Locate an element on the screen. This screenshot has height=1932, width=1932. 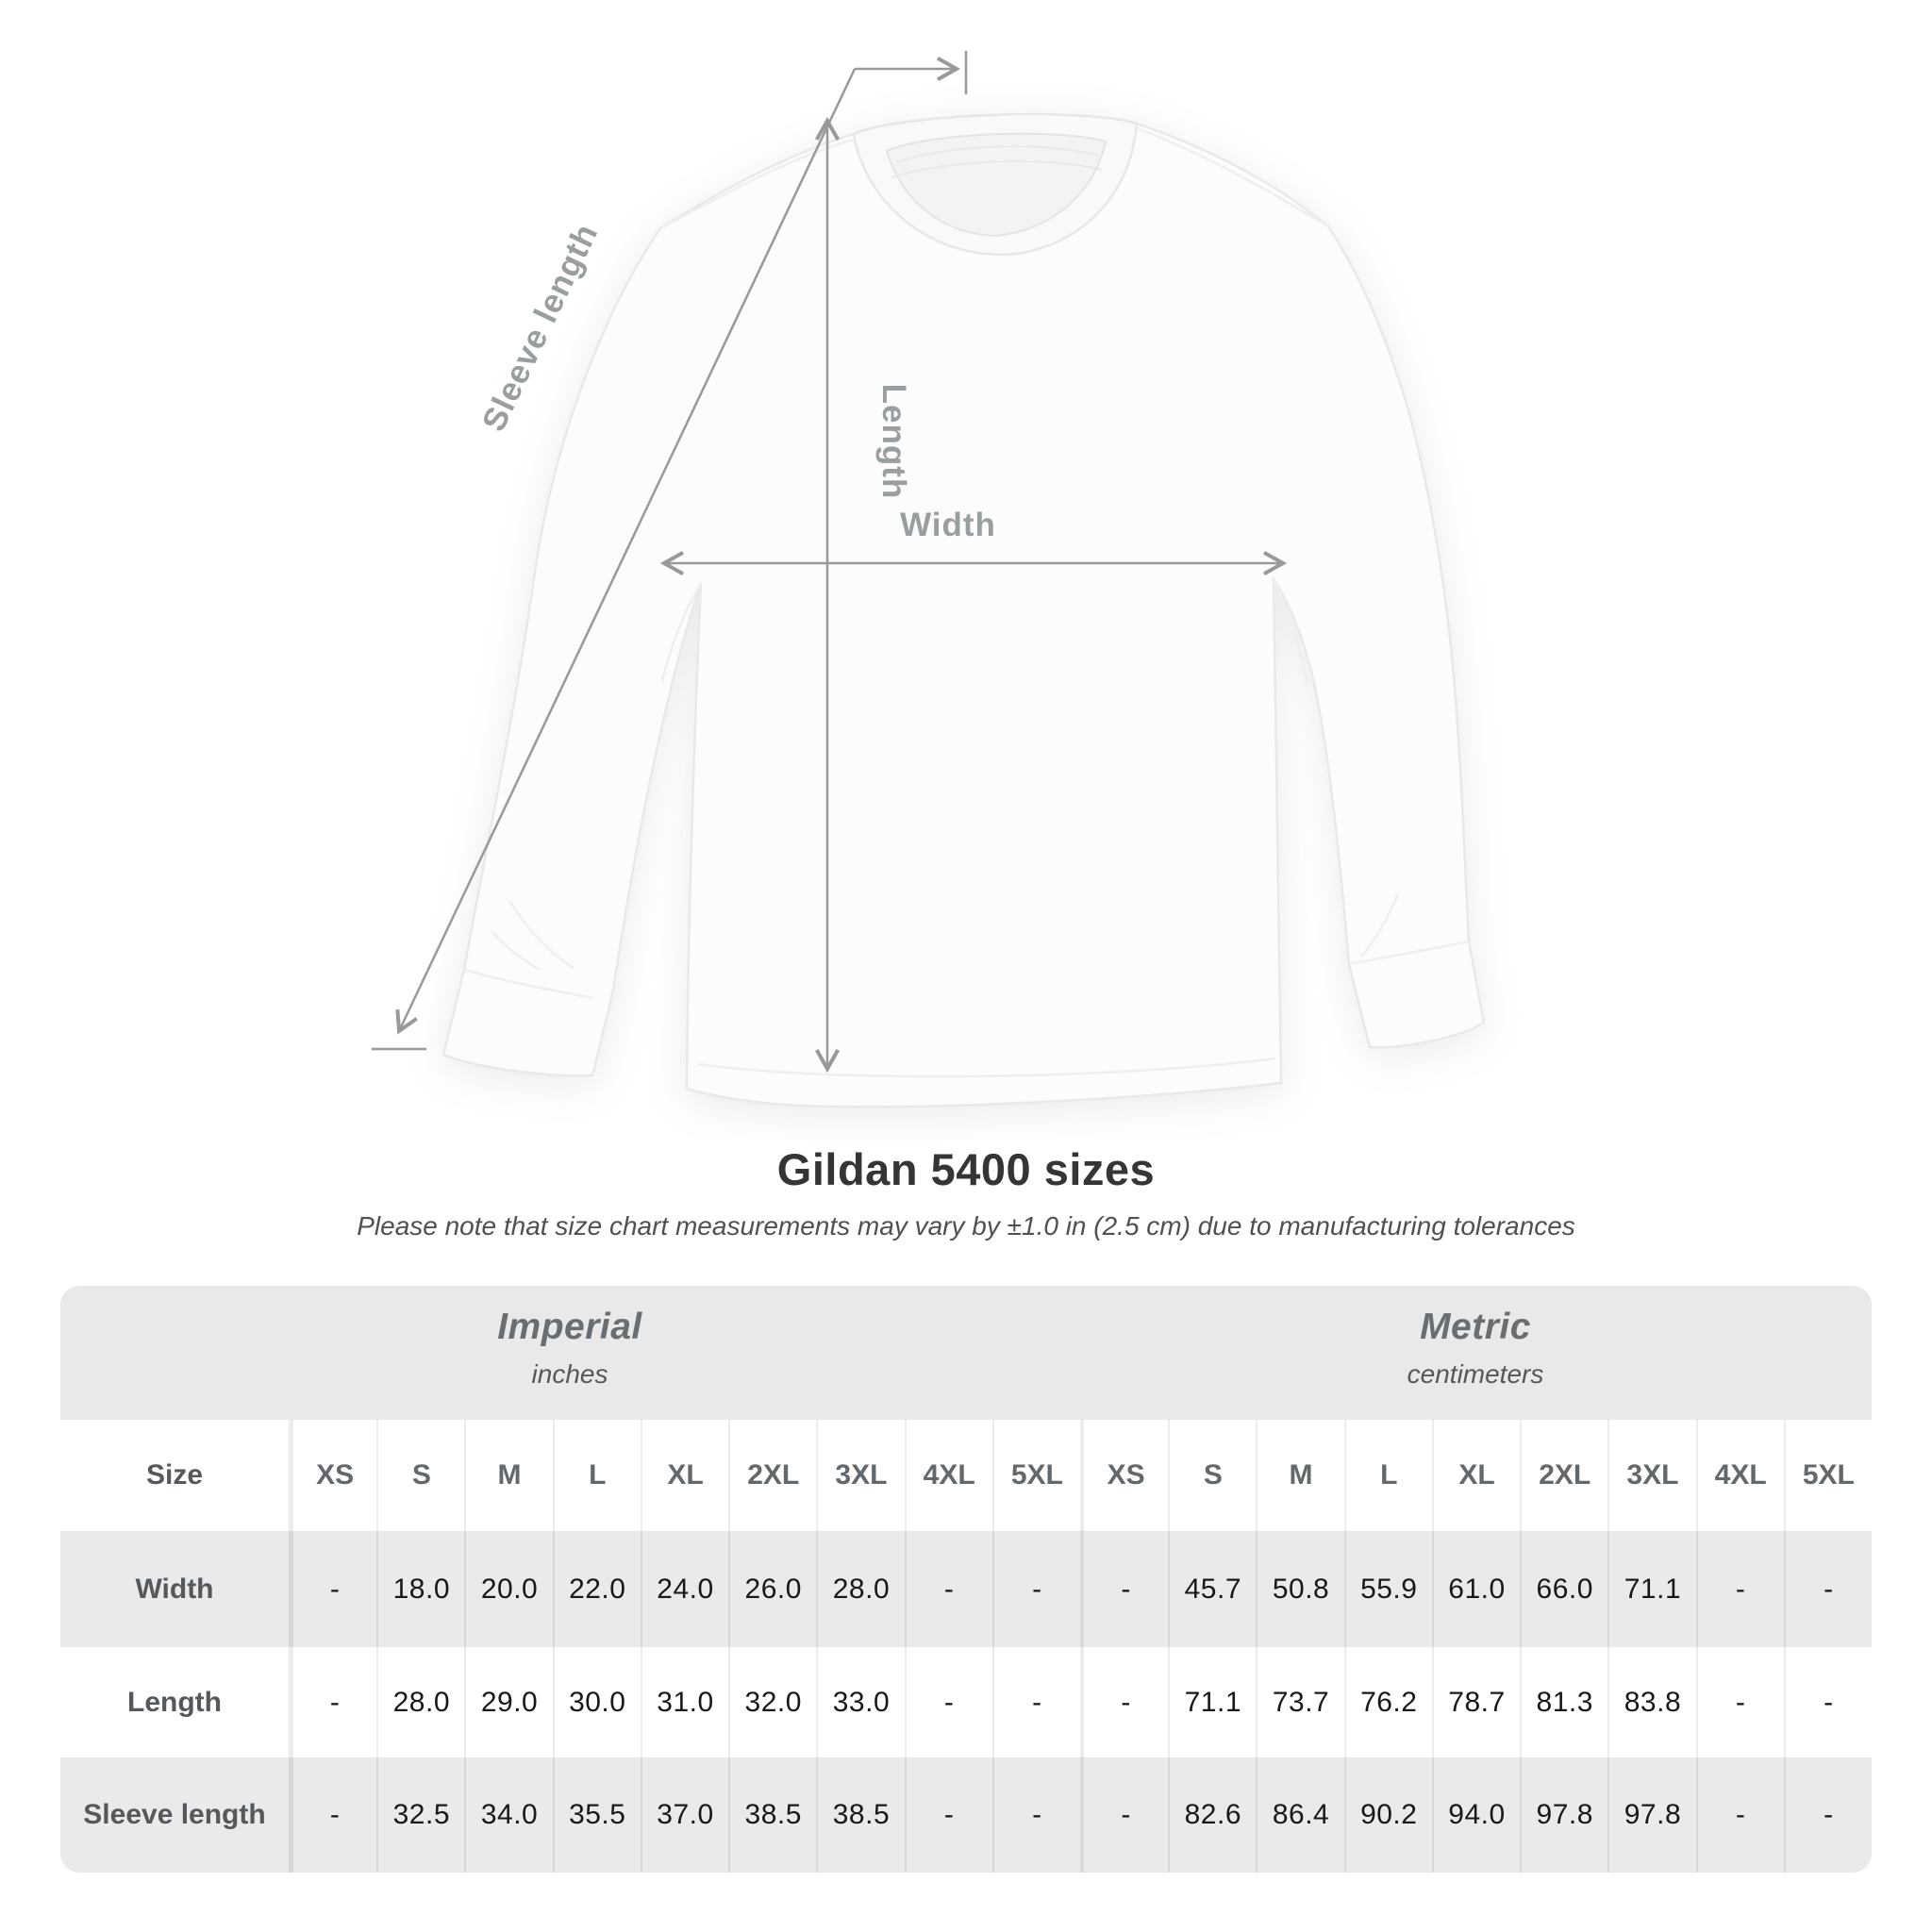
value-cell: 83.8 is located at coordinates (1651, 1702).